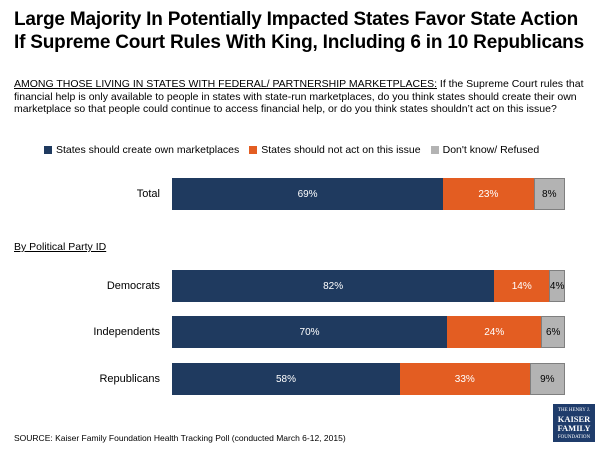  Describe the element at coordinates (574, 410) in the screenshot. I see `logo-line1: THE HENRY J.` at that location.